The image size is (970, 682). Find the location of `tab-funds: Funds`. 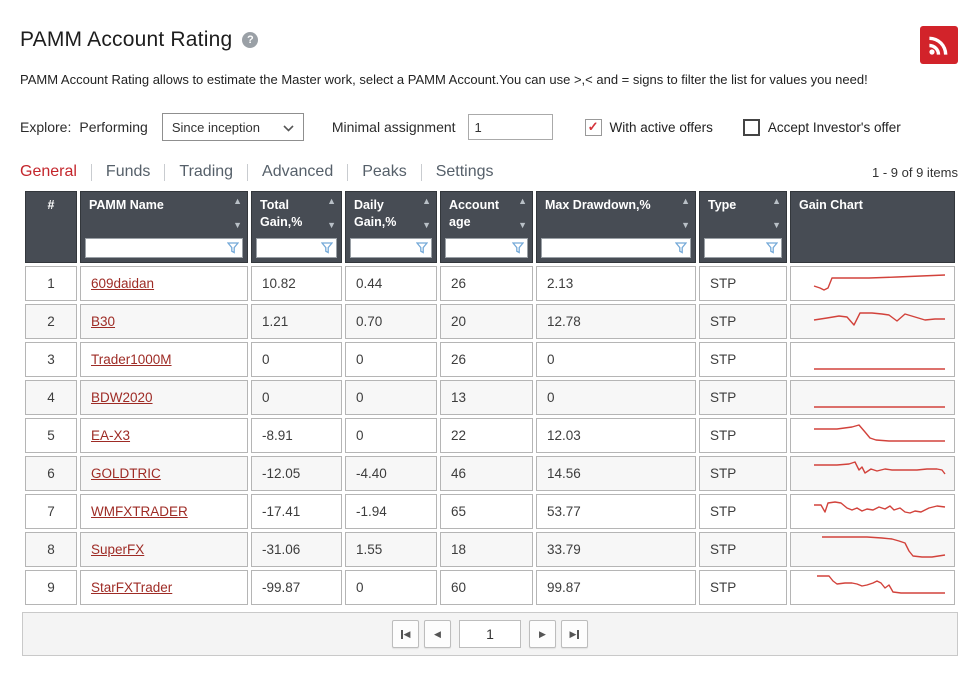

tab-funds: Funds is located at coordinates (128, 171).